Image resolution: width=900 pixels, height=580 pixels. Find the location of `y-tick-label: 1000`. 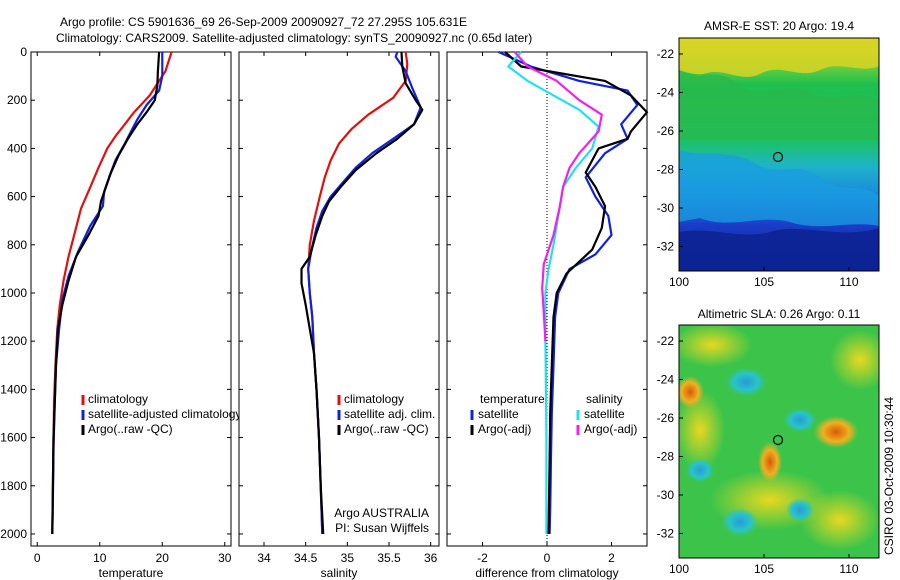

y-tick-label: 1000 is located at coordinates (13, 293).